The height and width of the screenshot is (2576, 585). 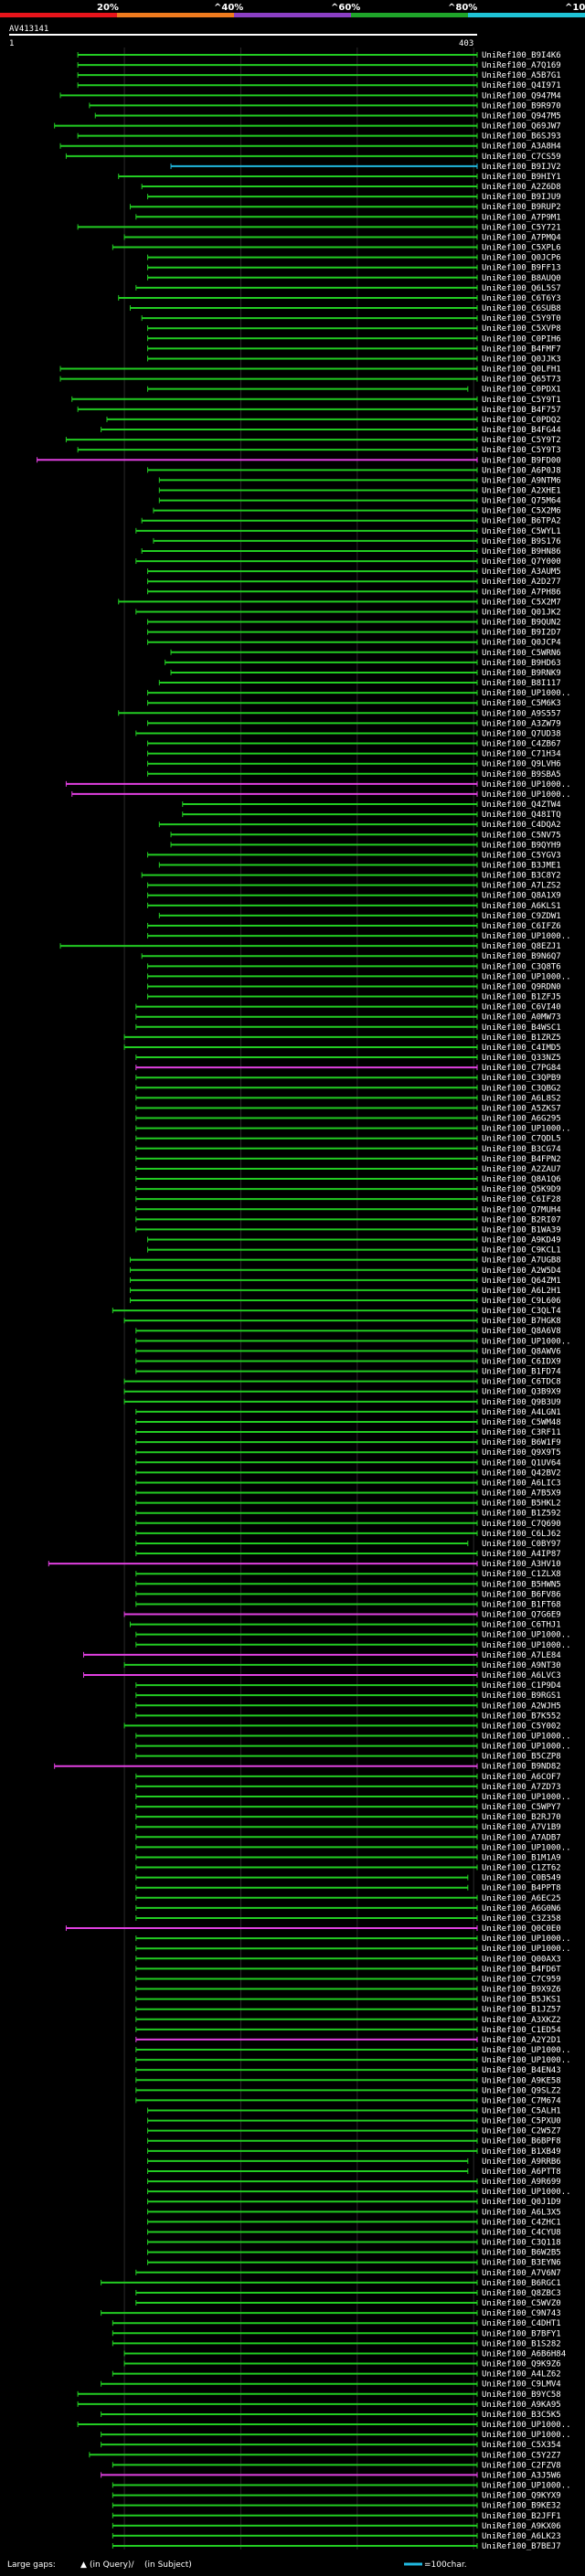 What do you see at coordinates (521, 157) in the screenshot?
I see `hit-accession: UniRef100_C7CS59` at bounding box center [521, 157].